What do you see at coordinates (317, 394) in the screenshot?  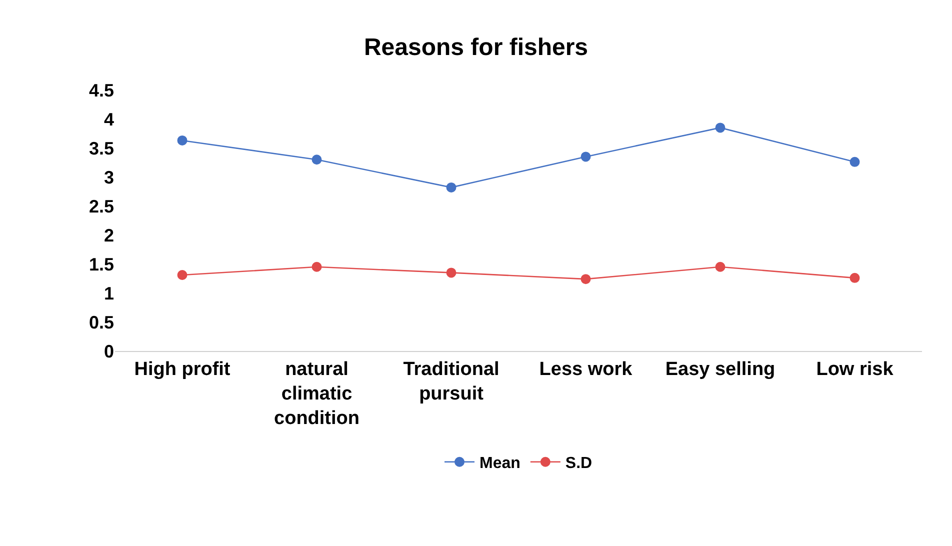 I see `x-tick-label: natural climatic condition` at bounding box center [317, 394].